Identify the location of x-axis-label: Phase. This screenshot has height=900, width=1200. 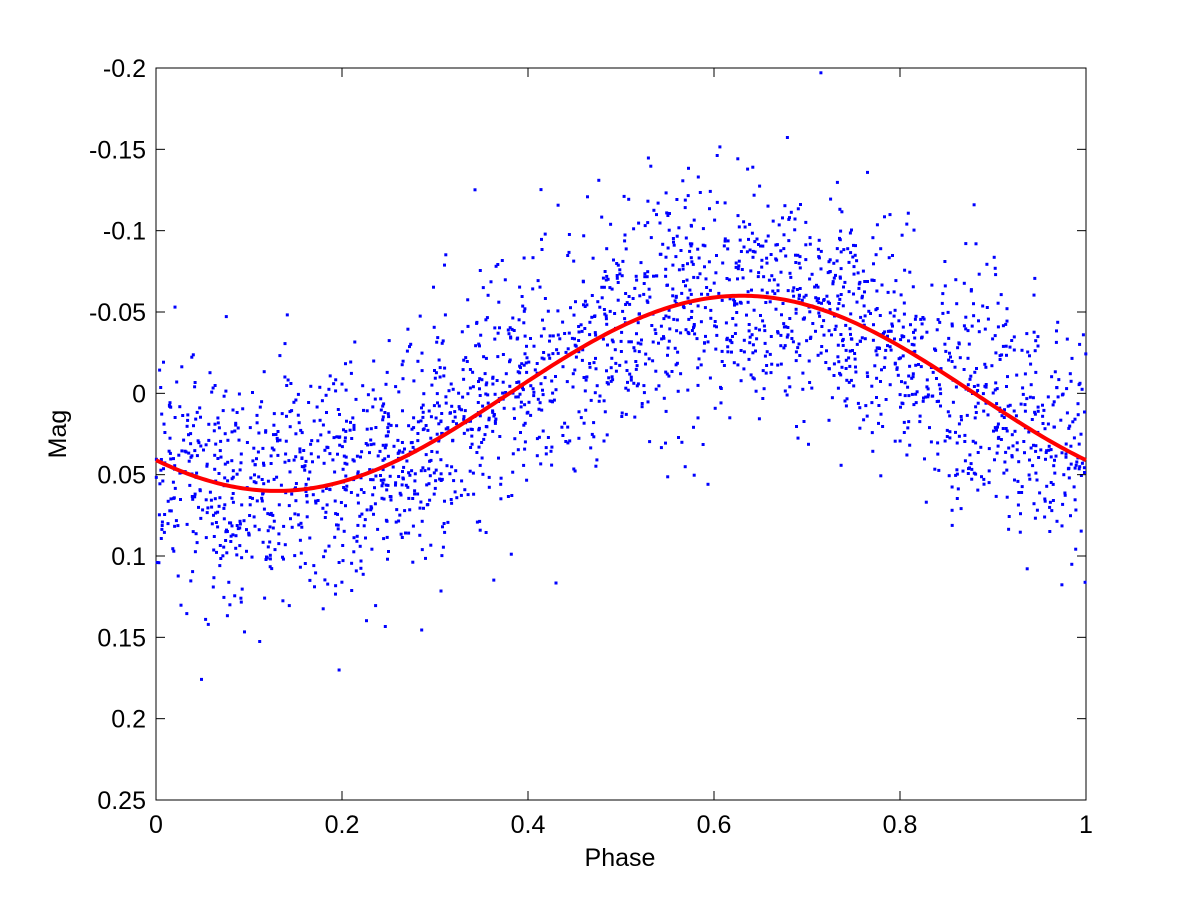
(620, 858).